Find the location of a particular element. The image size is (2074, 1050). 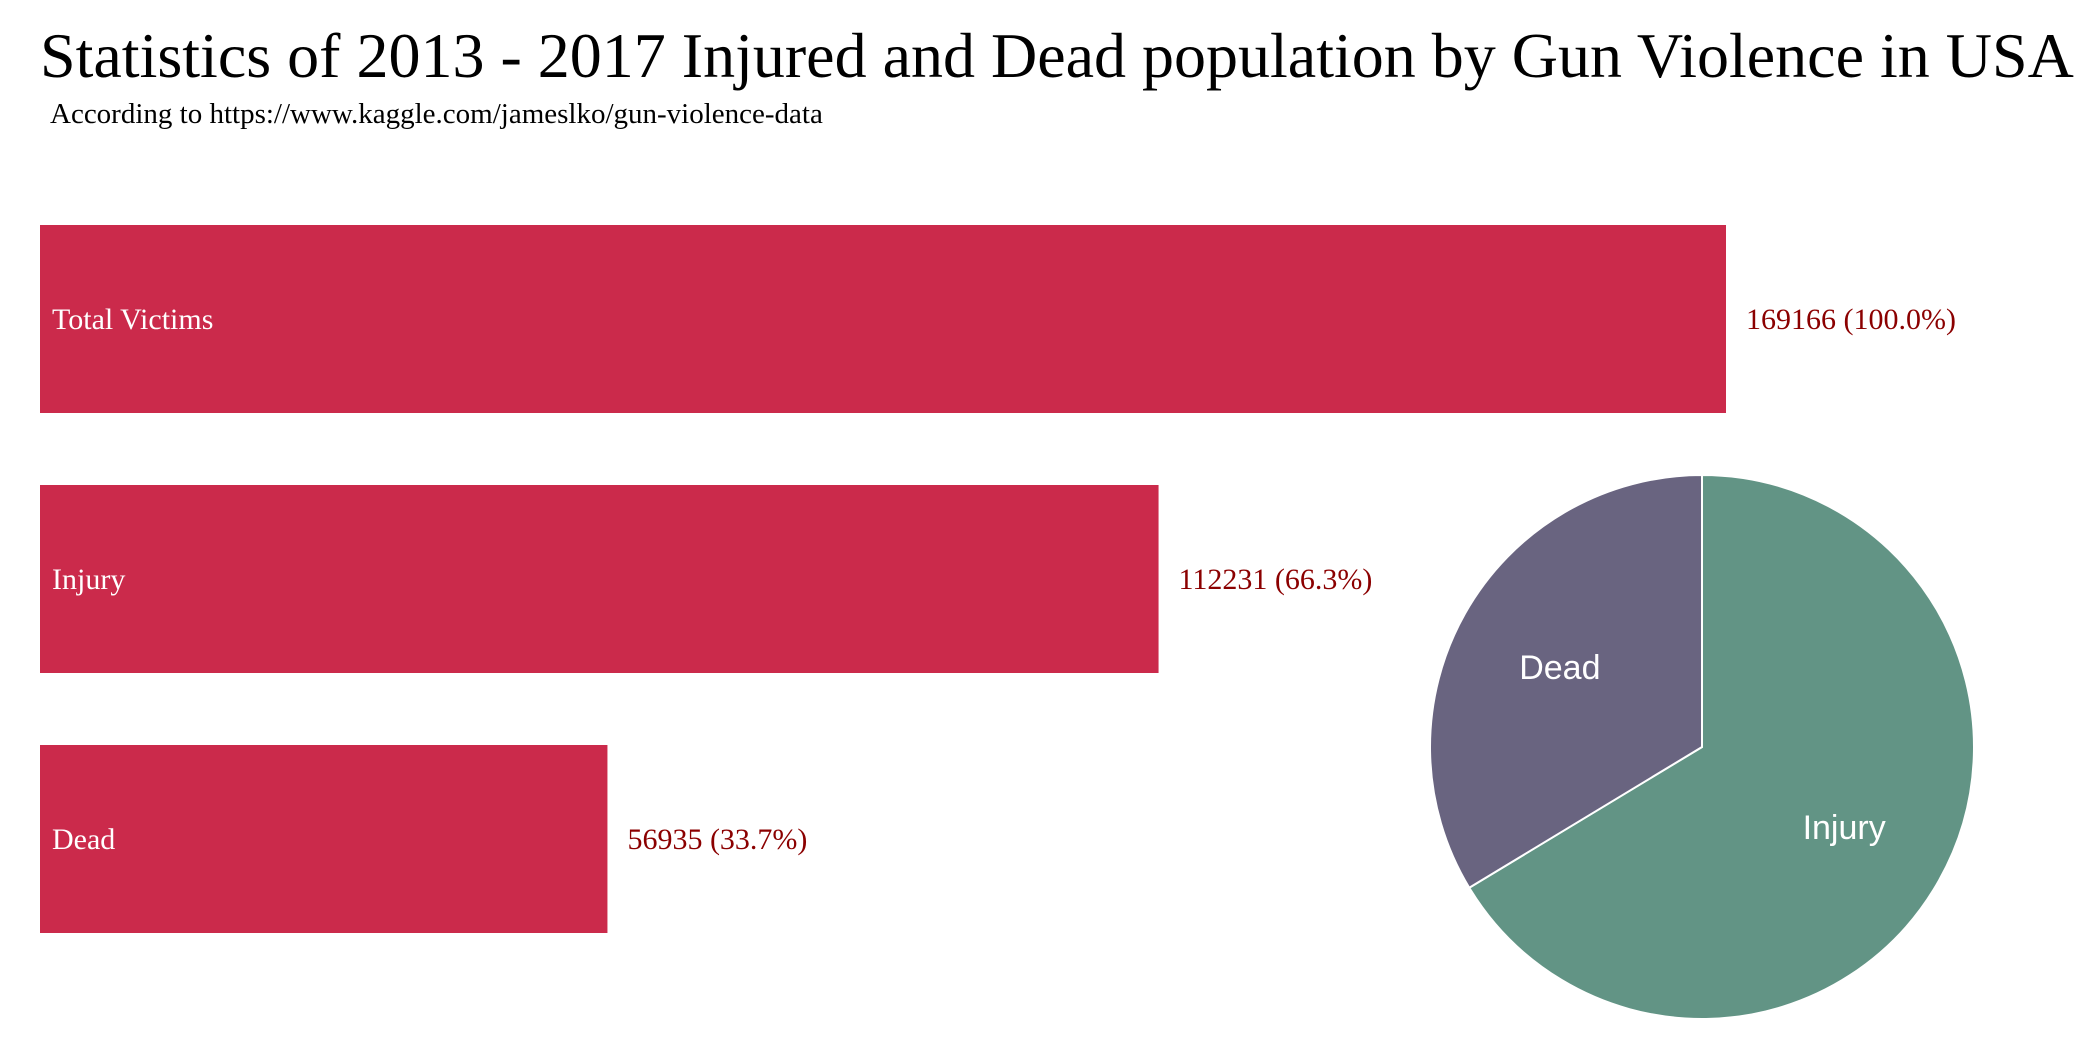

bar-value-label: 169166 (100.0%) is located at coordinates (1851, 319).